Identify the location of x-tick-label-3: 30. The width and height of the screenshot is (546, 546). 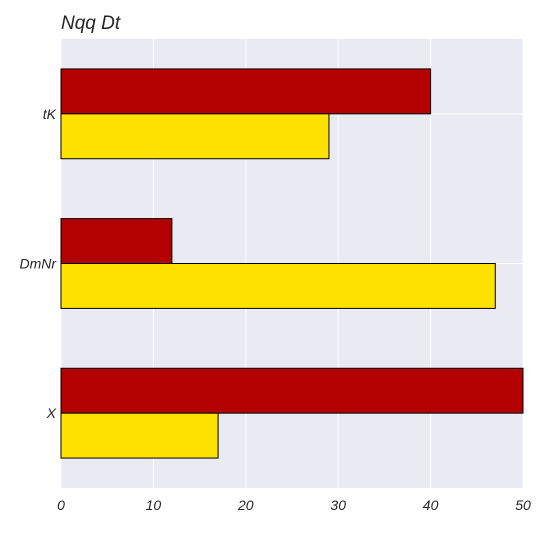
(338, 505).